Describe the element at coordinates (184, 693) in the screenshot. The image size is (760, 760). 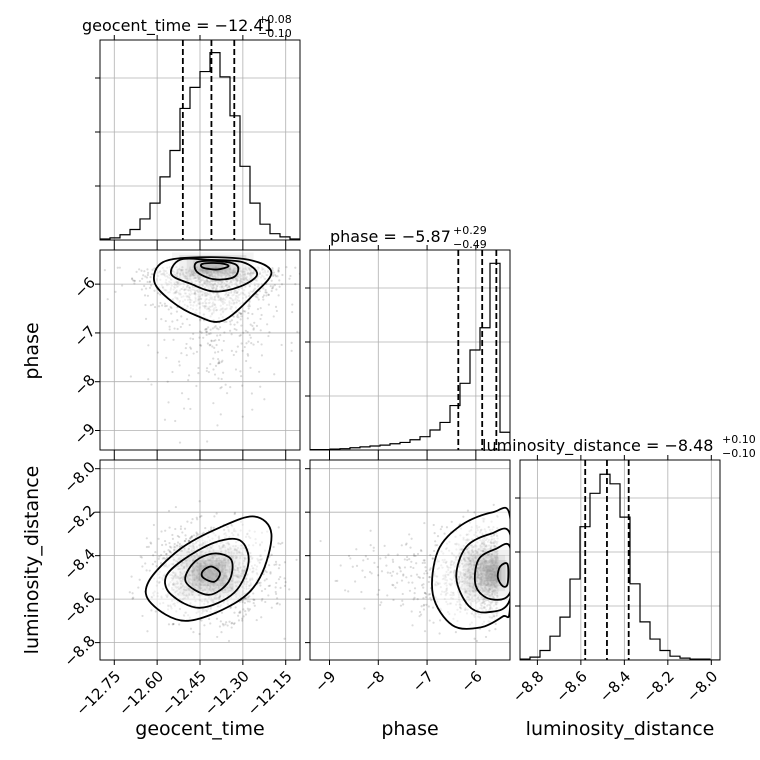
I see `x-tick-label: −12.45` at that location.